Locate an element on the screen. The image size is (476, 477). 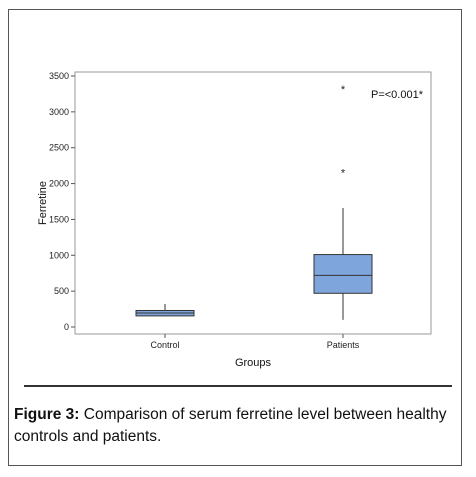
y-tick-label: 2500 is located at coordinates (59, 148).